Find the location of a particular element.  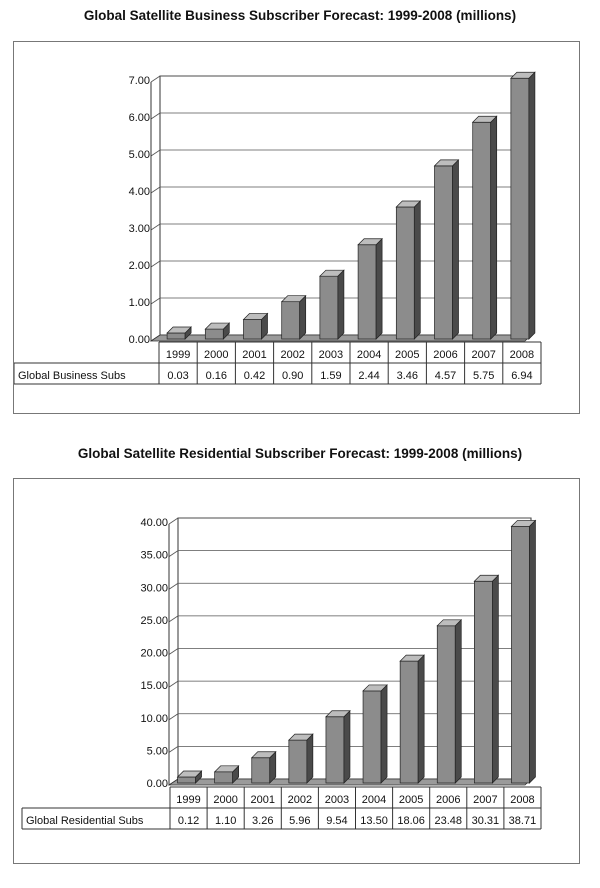

residential-category-label: 2007 is located at coordinates (485, 800).